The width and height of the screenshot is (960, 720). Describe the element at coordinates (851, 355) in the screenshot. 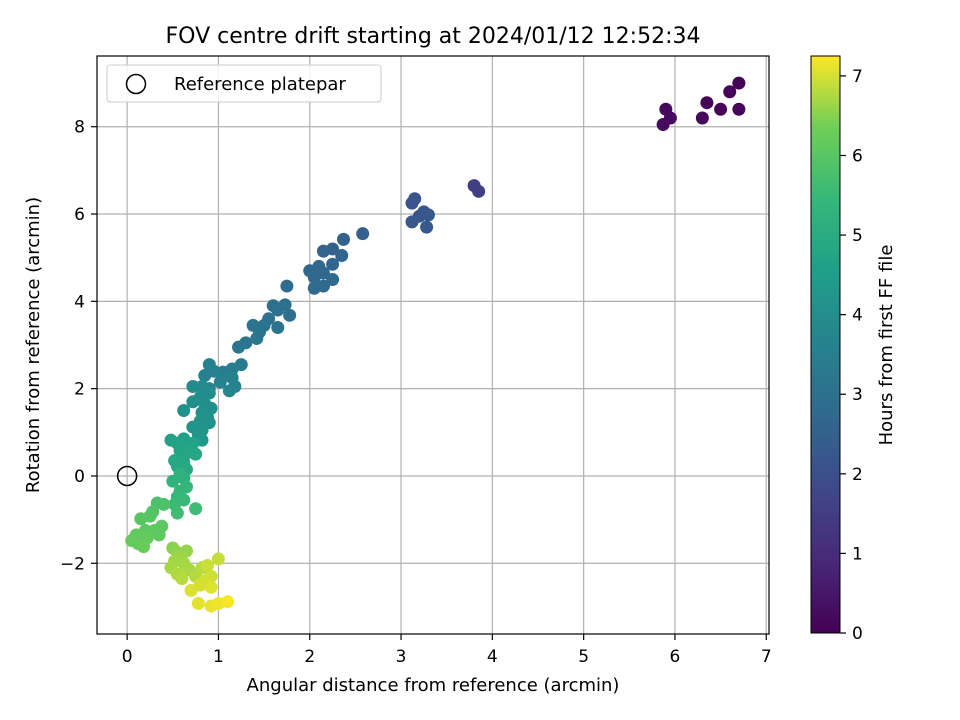

I see `colorbar-ticks: 0 1 2 3 4 5 6 7` at that location.